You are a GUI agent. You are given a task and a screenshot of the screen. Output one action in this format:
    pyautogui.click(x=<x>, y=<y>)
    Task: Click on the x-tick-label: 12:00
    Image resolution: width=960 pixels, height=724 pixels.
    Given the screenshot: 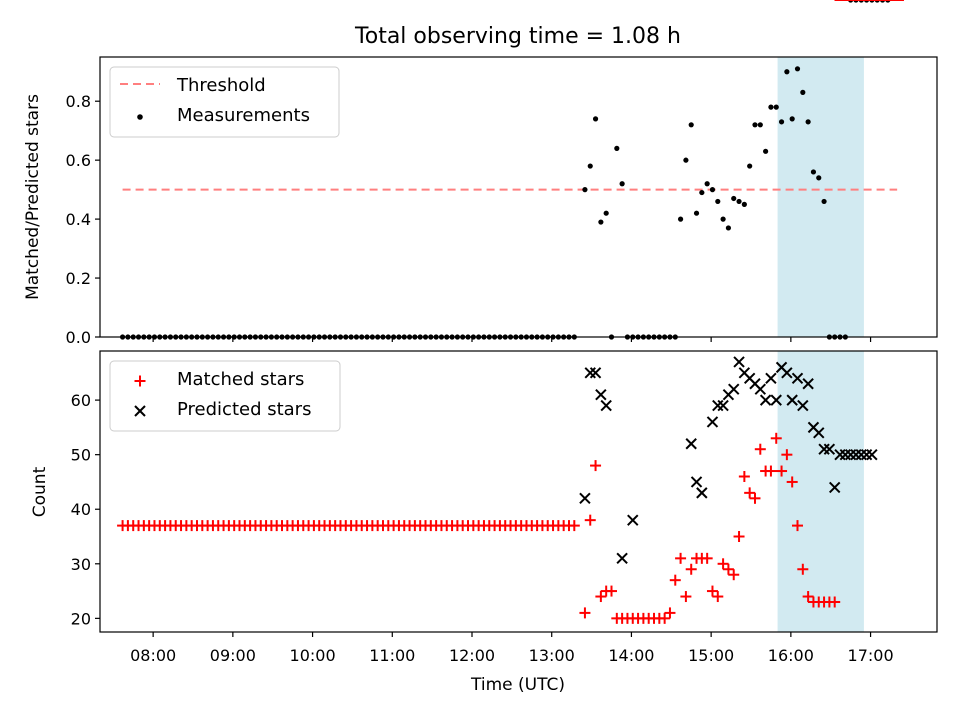 What is the action you would take?
    pyautogui.click(x=472, y=655)
    